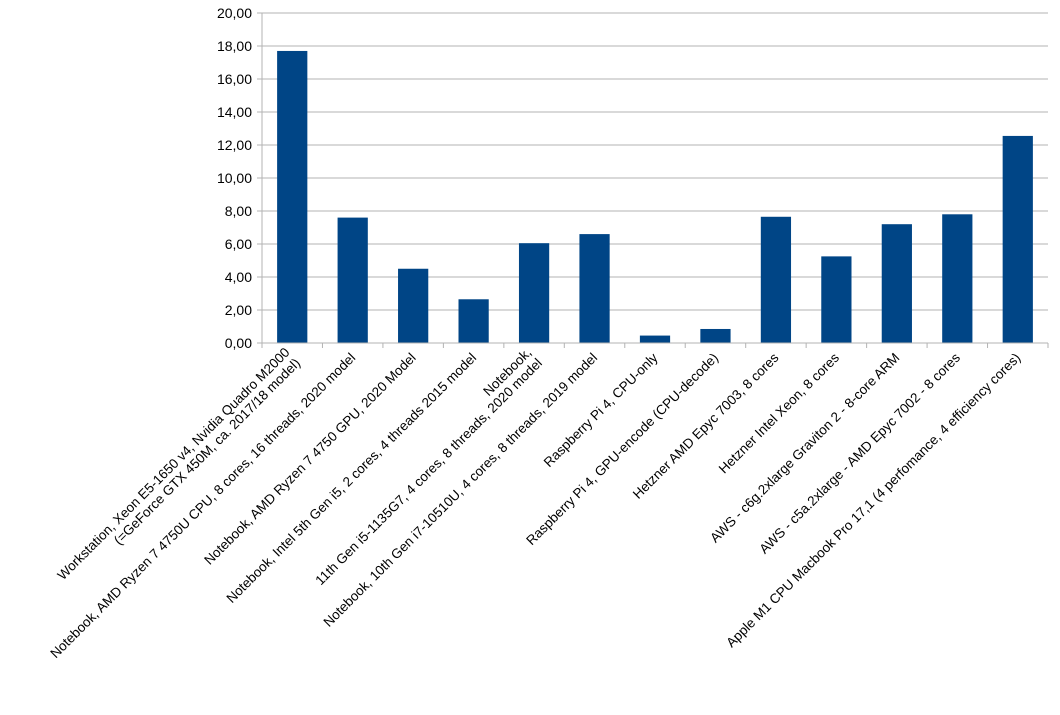 The height and width of the screenshot is (715, 1060). I want to click on y-tick-label: 12,00, so click(234, 145).